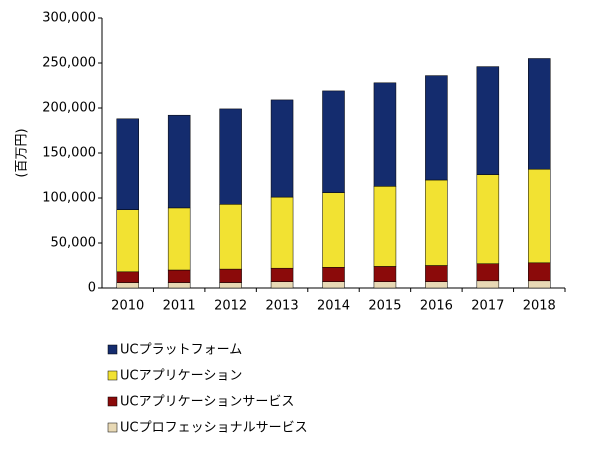 Image resolution: width=590 pixels, height=458 pixels. What do you see at coordinates (333, 306) in the screenshot?
I see `x-tick-label: 2014` at bounding box center [333, 306].